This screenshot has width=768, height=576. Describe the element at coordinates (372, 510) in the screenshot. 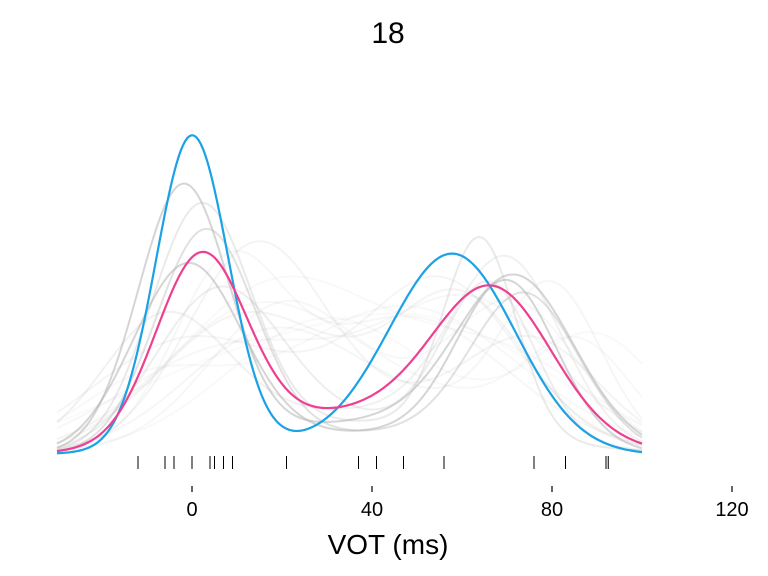

I see `x-tick-label-40: 40` at that location.